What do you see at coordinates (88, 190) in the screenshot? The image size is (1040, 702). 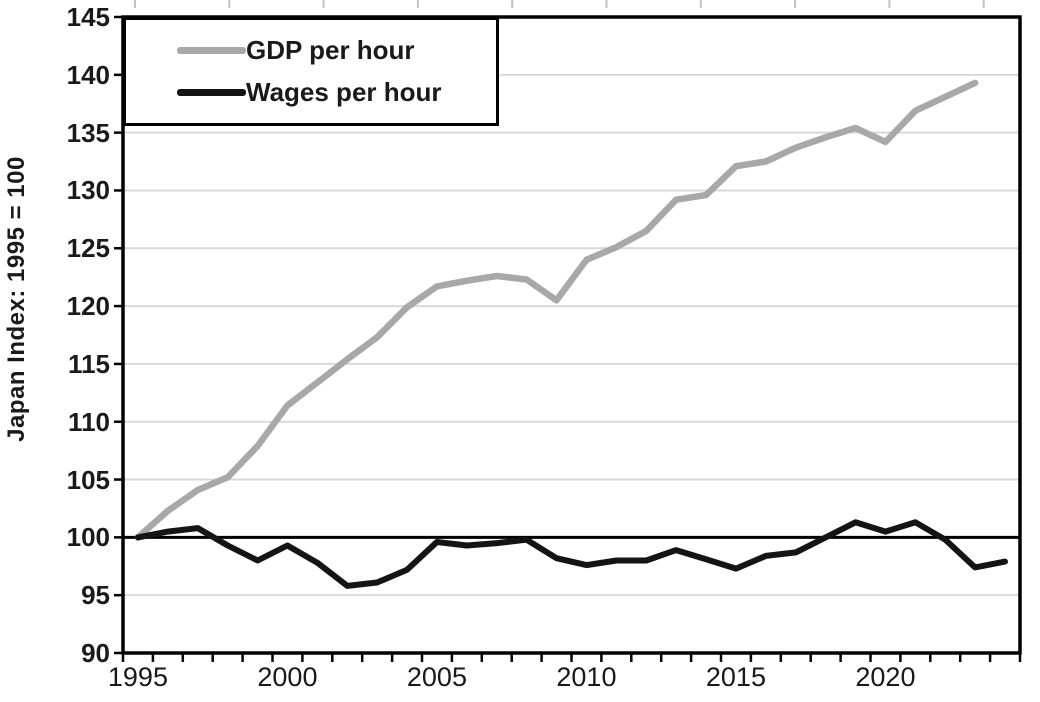 I see `y-tick-label-130: 130` at bounding box center [88, 190].